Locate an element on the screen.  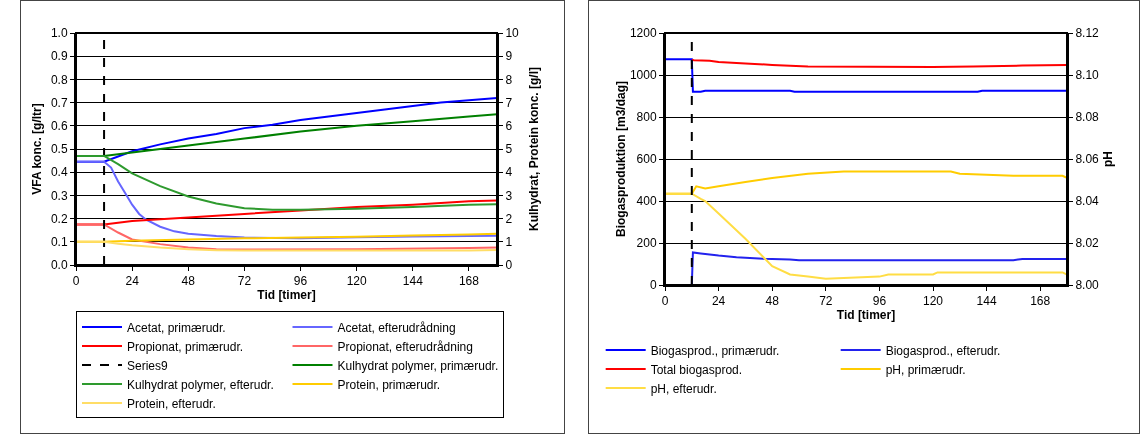
y-tick-label: 1.0 is located at coordinates (59, 33).